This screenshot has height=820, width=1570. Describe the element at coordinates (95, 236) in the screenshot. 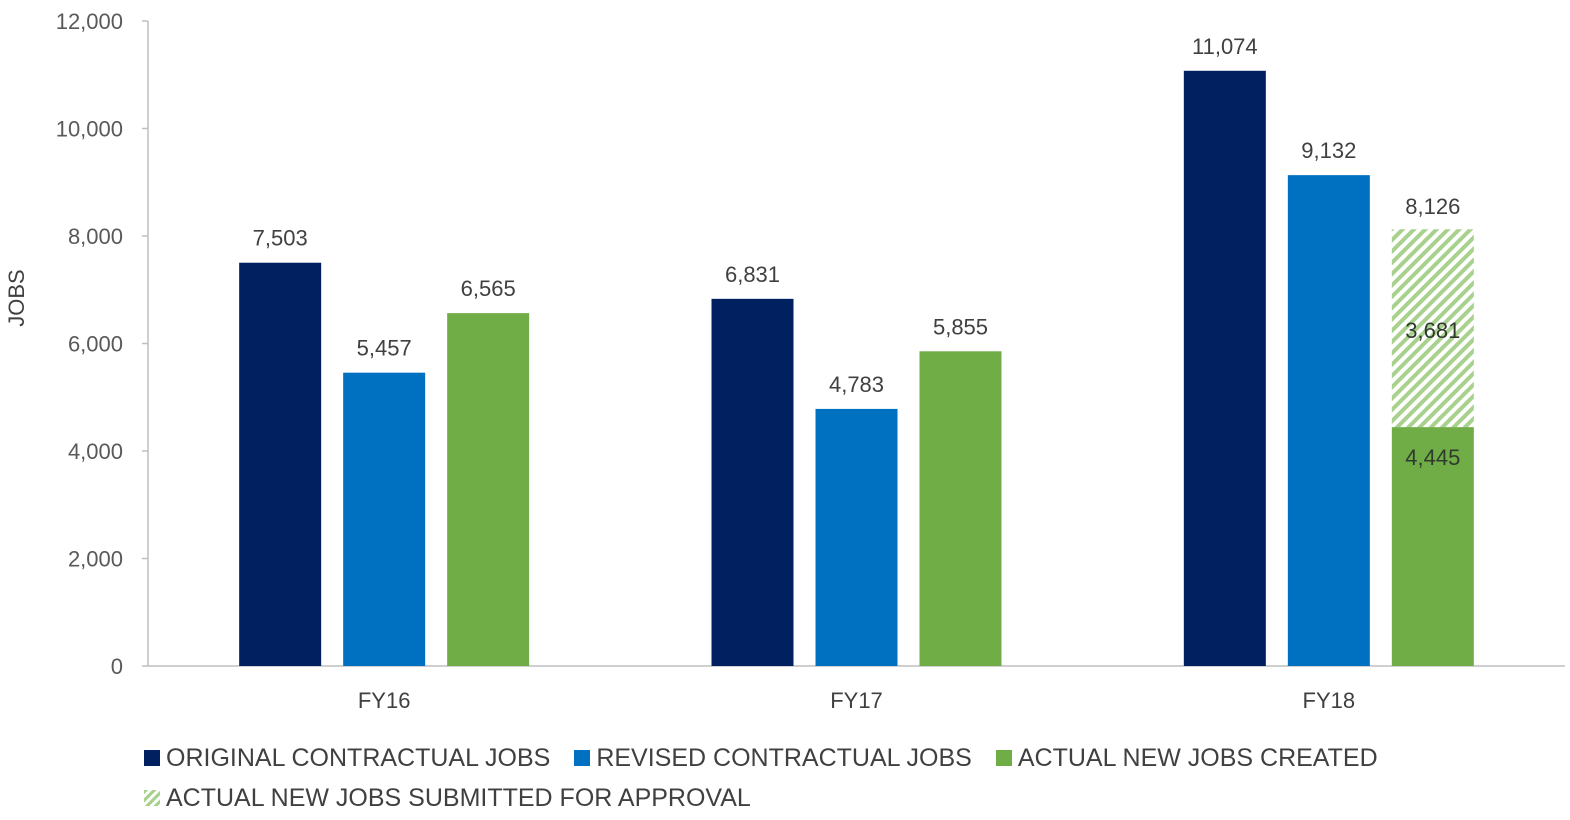

I see `y-tick-label: 8,000` at that location.